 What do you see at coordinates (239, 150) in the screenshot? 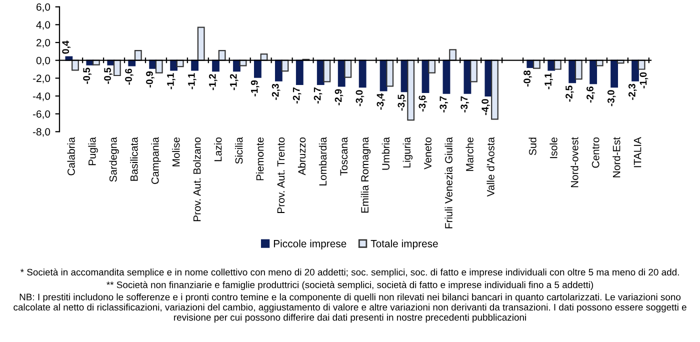
I see `x-tick-label: Sicilia` at bounding box center [239, 150].